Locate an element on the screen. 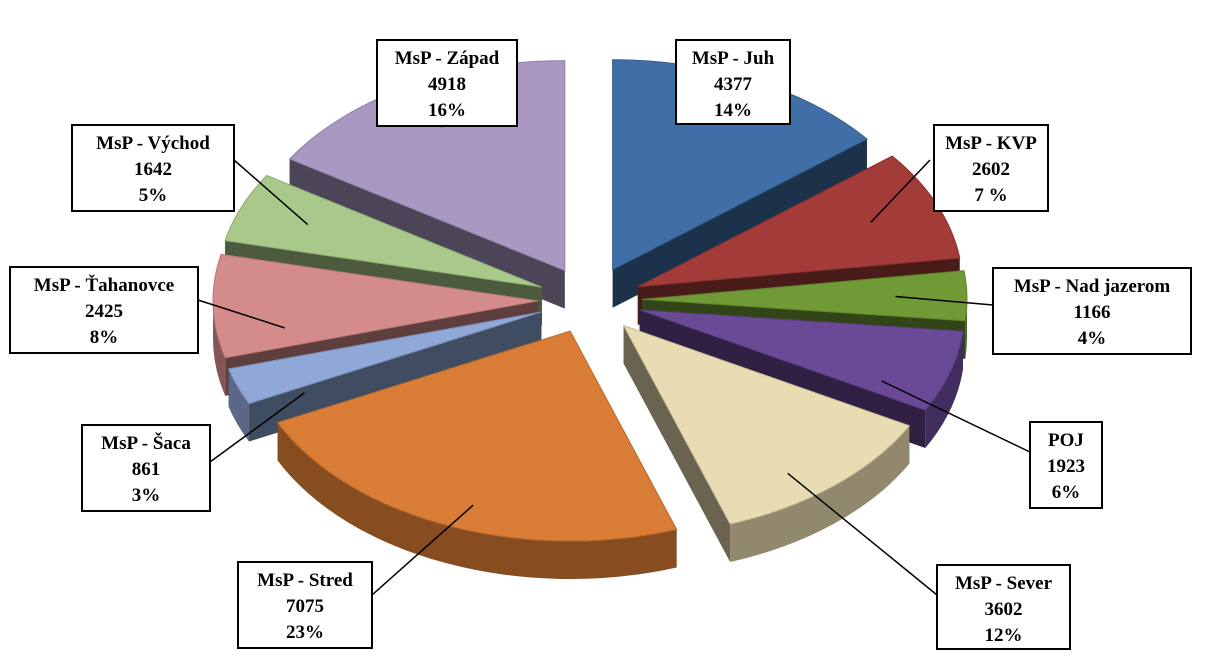  label-value: 4377 is located at coordinates (733, 84).